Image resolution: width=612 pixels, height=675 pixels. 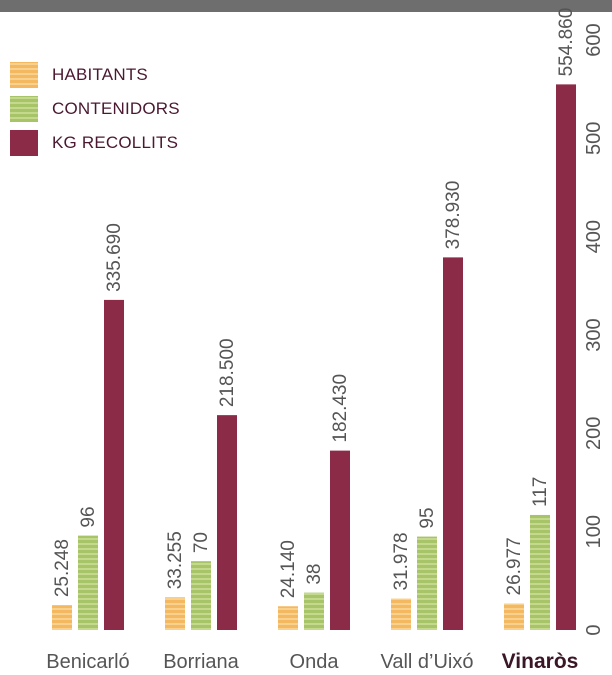 I want to click on legend: HABITANTS CONTENIDORS KG RECOLLITS, so click(x=95, y=109).